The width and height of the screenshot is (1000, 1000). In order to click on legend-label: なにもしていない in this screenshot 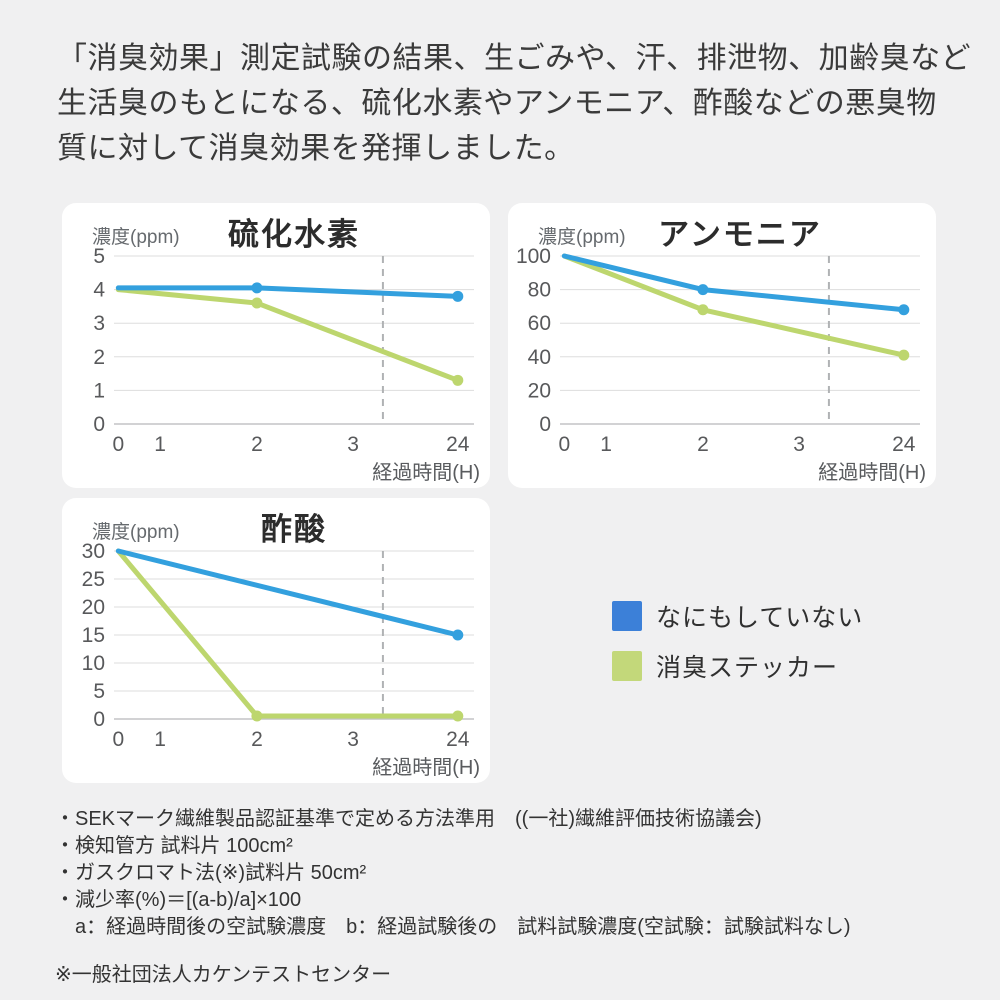, I will do `click(760, 618)`.